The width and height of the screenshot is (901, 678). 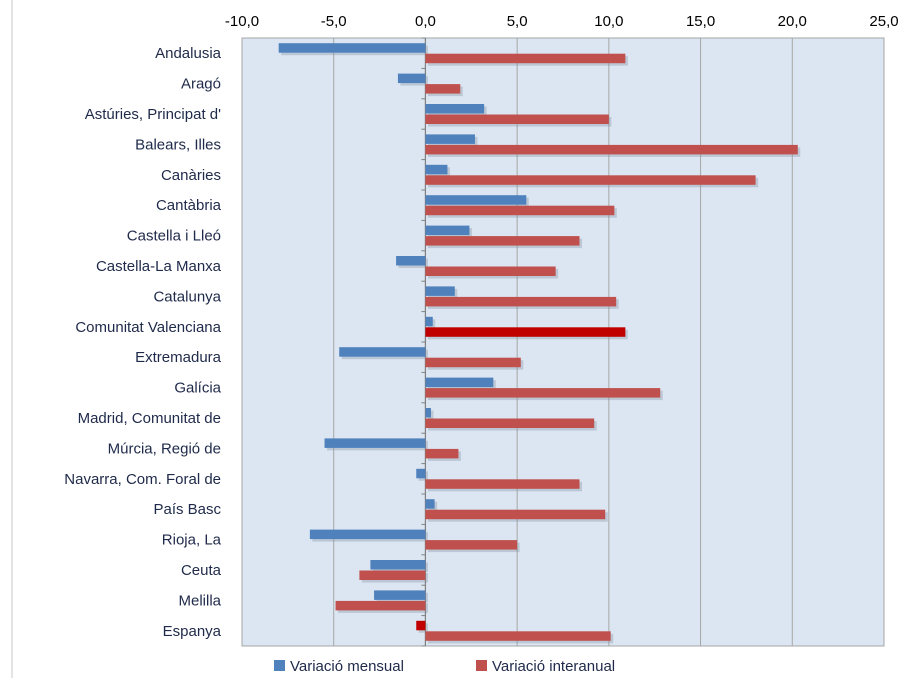 I want to click on category-label: Castella i Lleó, so click(x=174, y=236).